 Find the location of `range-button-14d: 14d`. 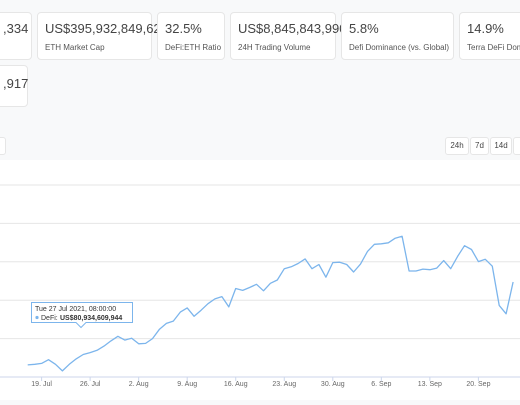

range-button-14d: 14d is located at coordinates (501, 146).